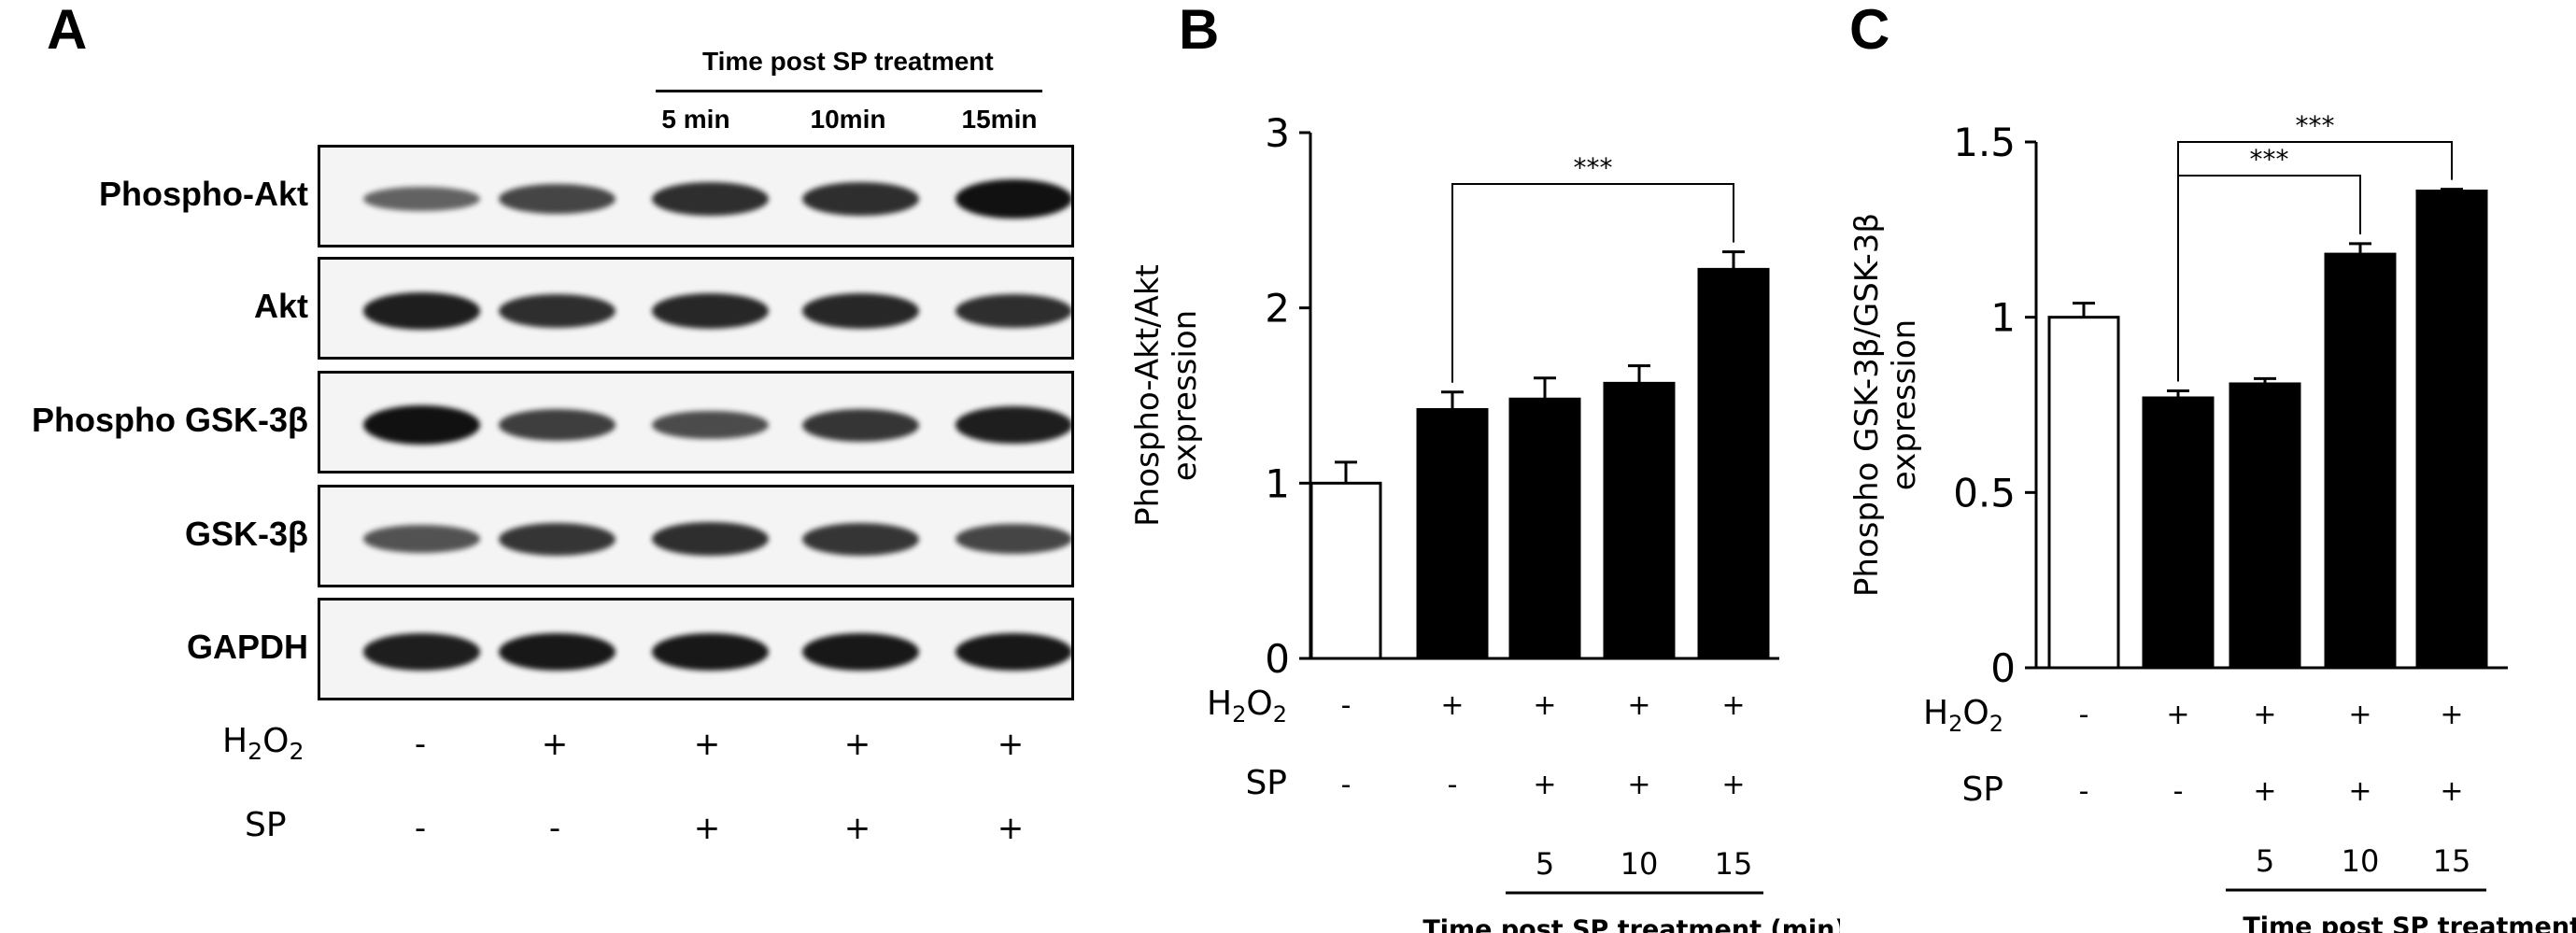 The width and height of the screenshot is (2576, 933). Describe the element at coordinates (203, 194) in the screenshot. I see `blot-label-1: Phospho-Akt` at that location.